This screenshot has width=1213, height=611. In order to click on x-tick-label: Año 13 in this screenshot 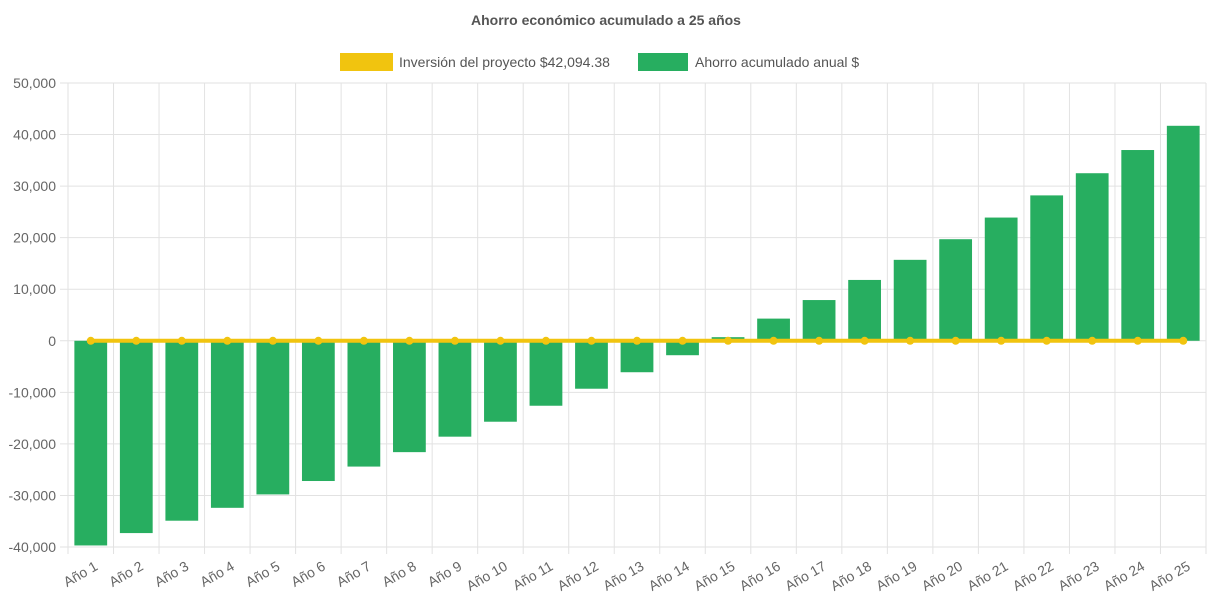, I will do `click(623, 576)`.